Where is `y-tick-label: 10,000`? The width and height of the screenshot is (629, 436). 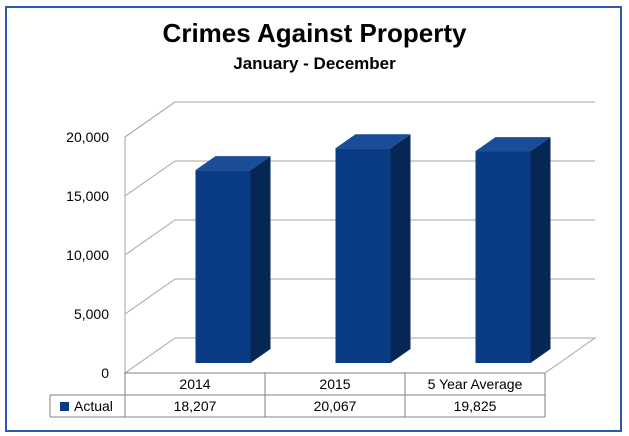
y-tick-label: 10,000 is located at coordinates (87, 255).